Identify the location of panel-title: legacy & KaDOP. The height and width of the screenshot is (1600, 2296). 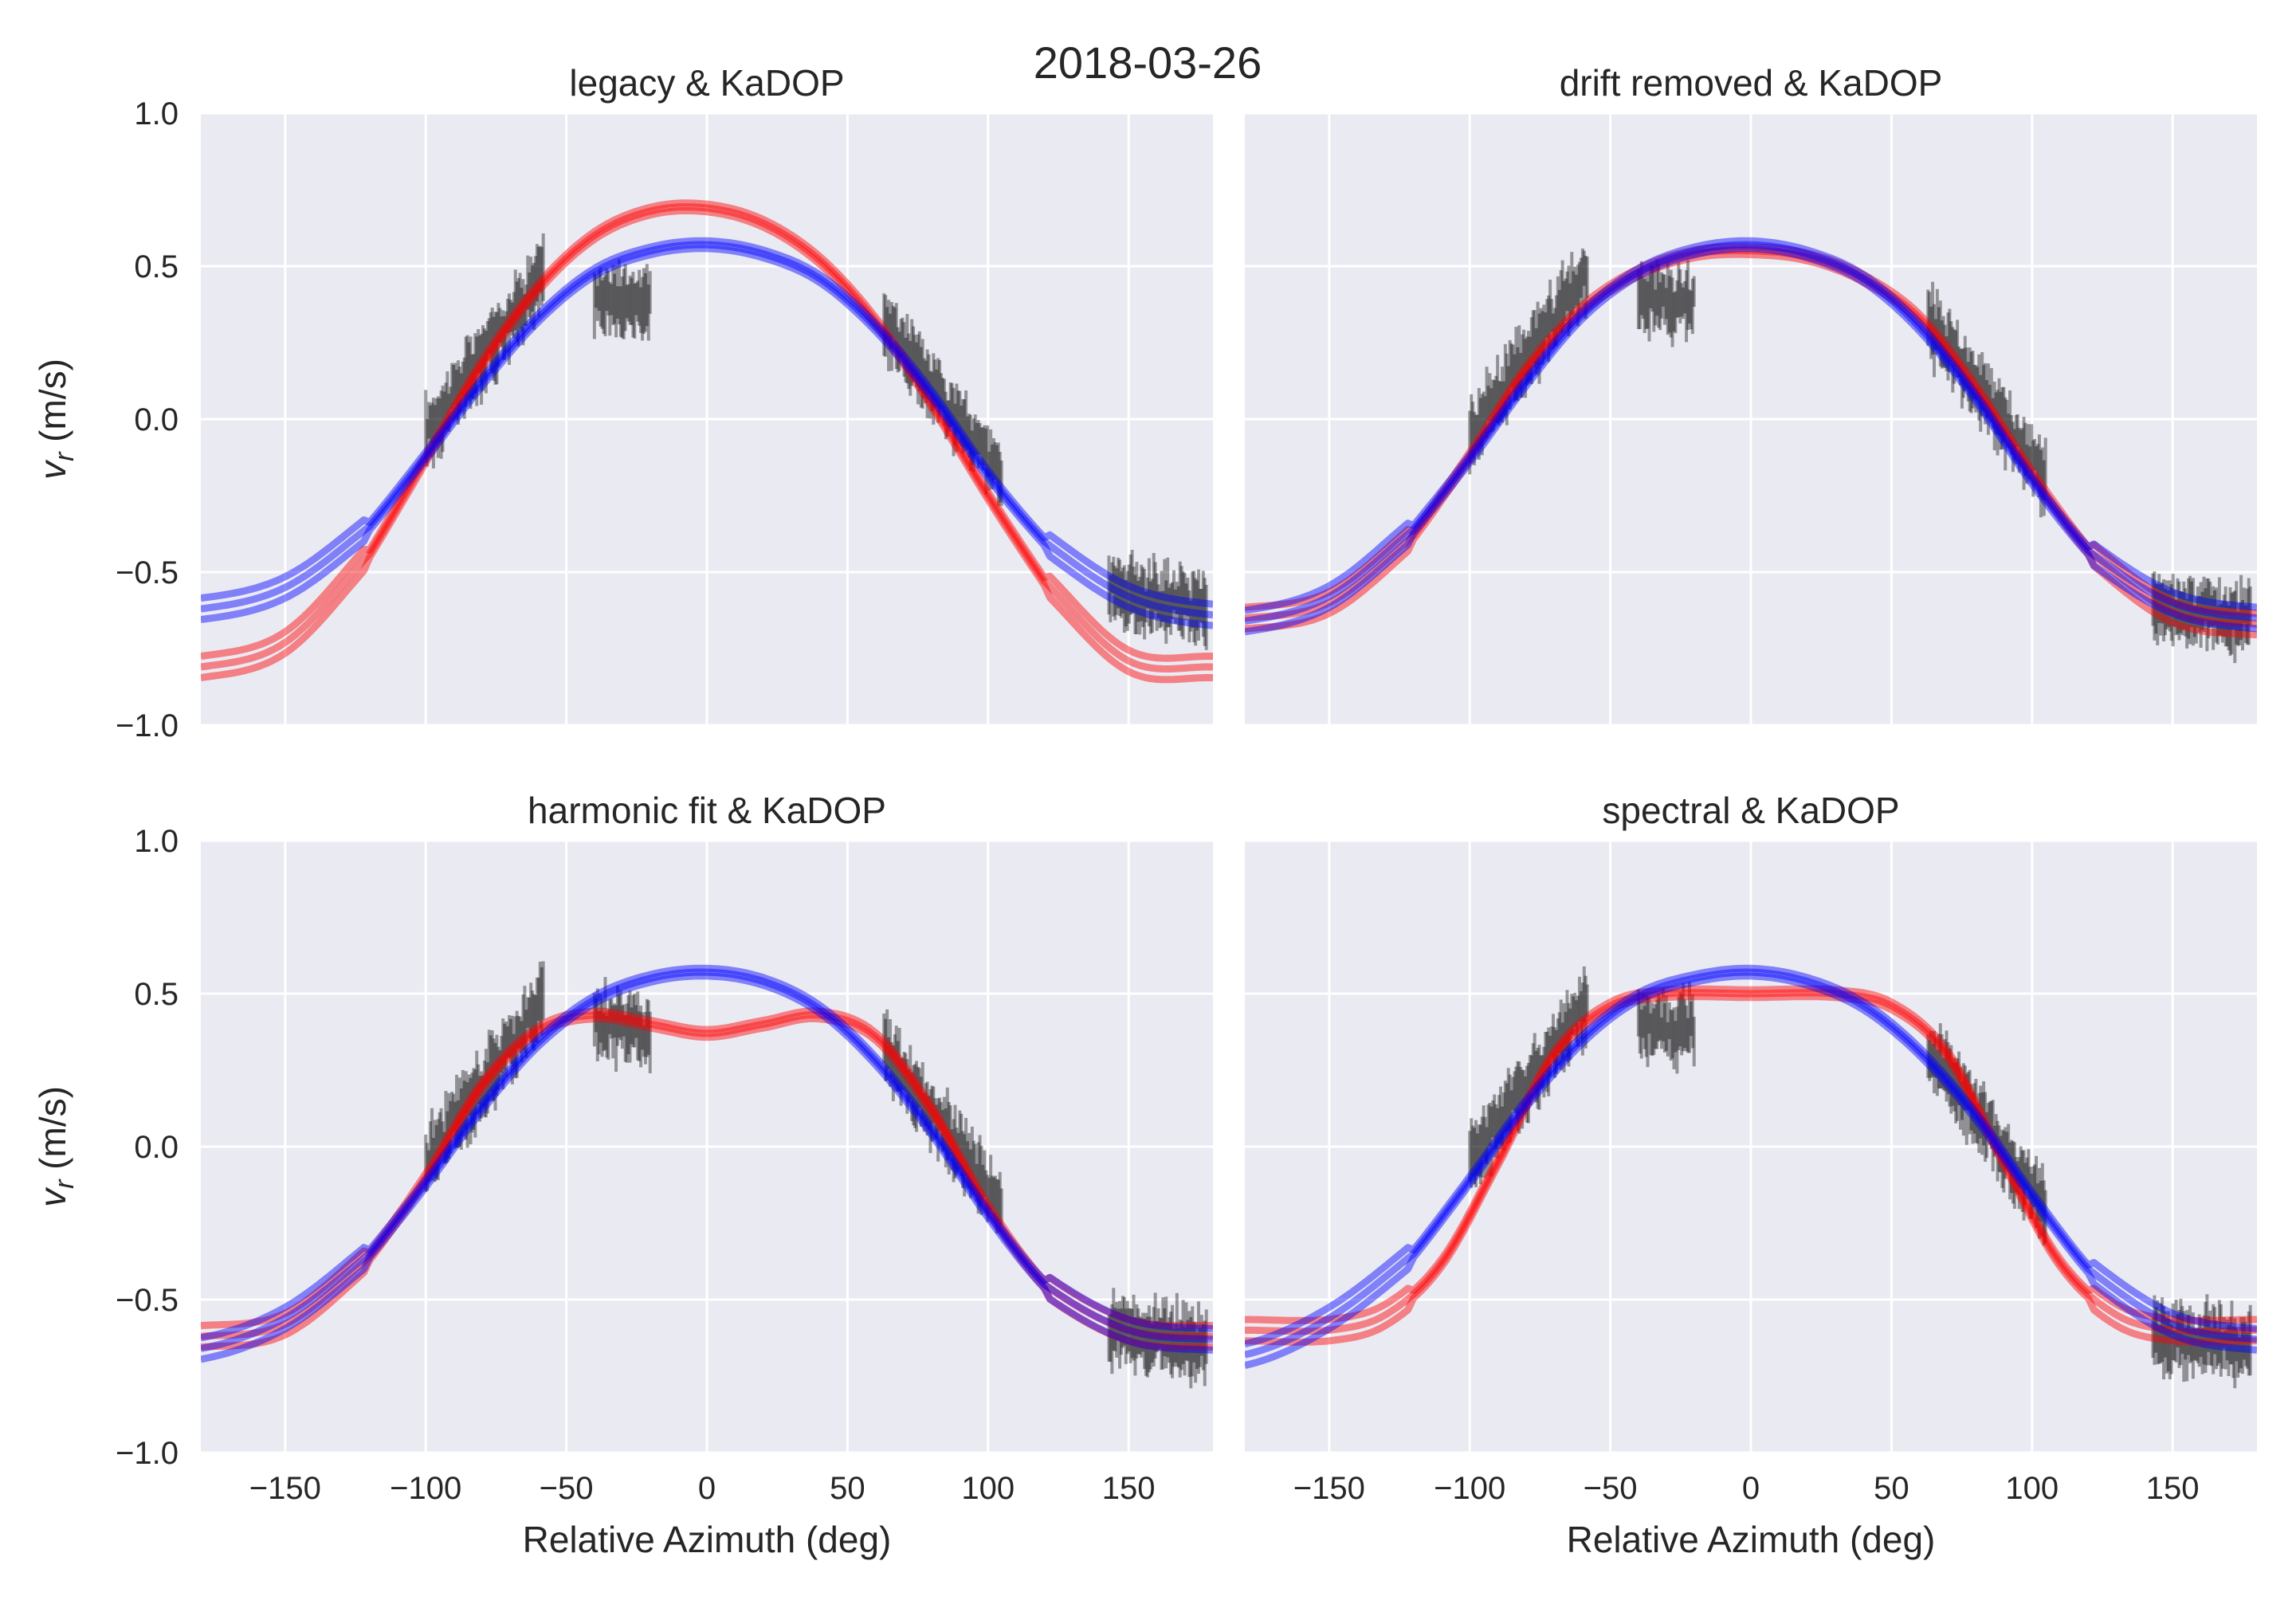
(706, 83).